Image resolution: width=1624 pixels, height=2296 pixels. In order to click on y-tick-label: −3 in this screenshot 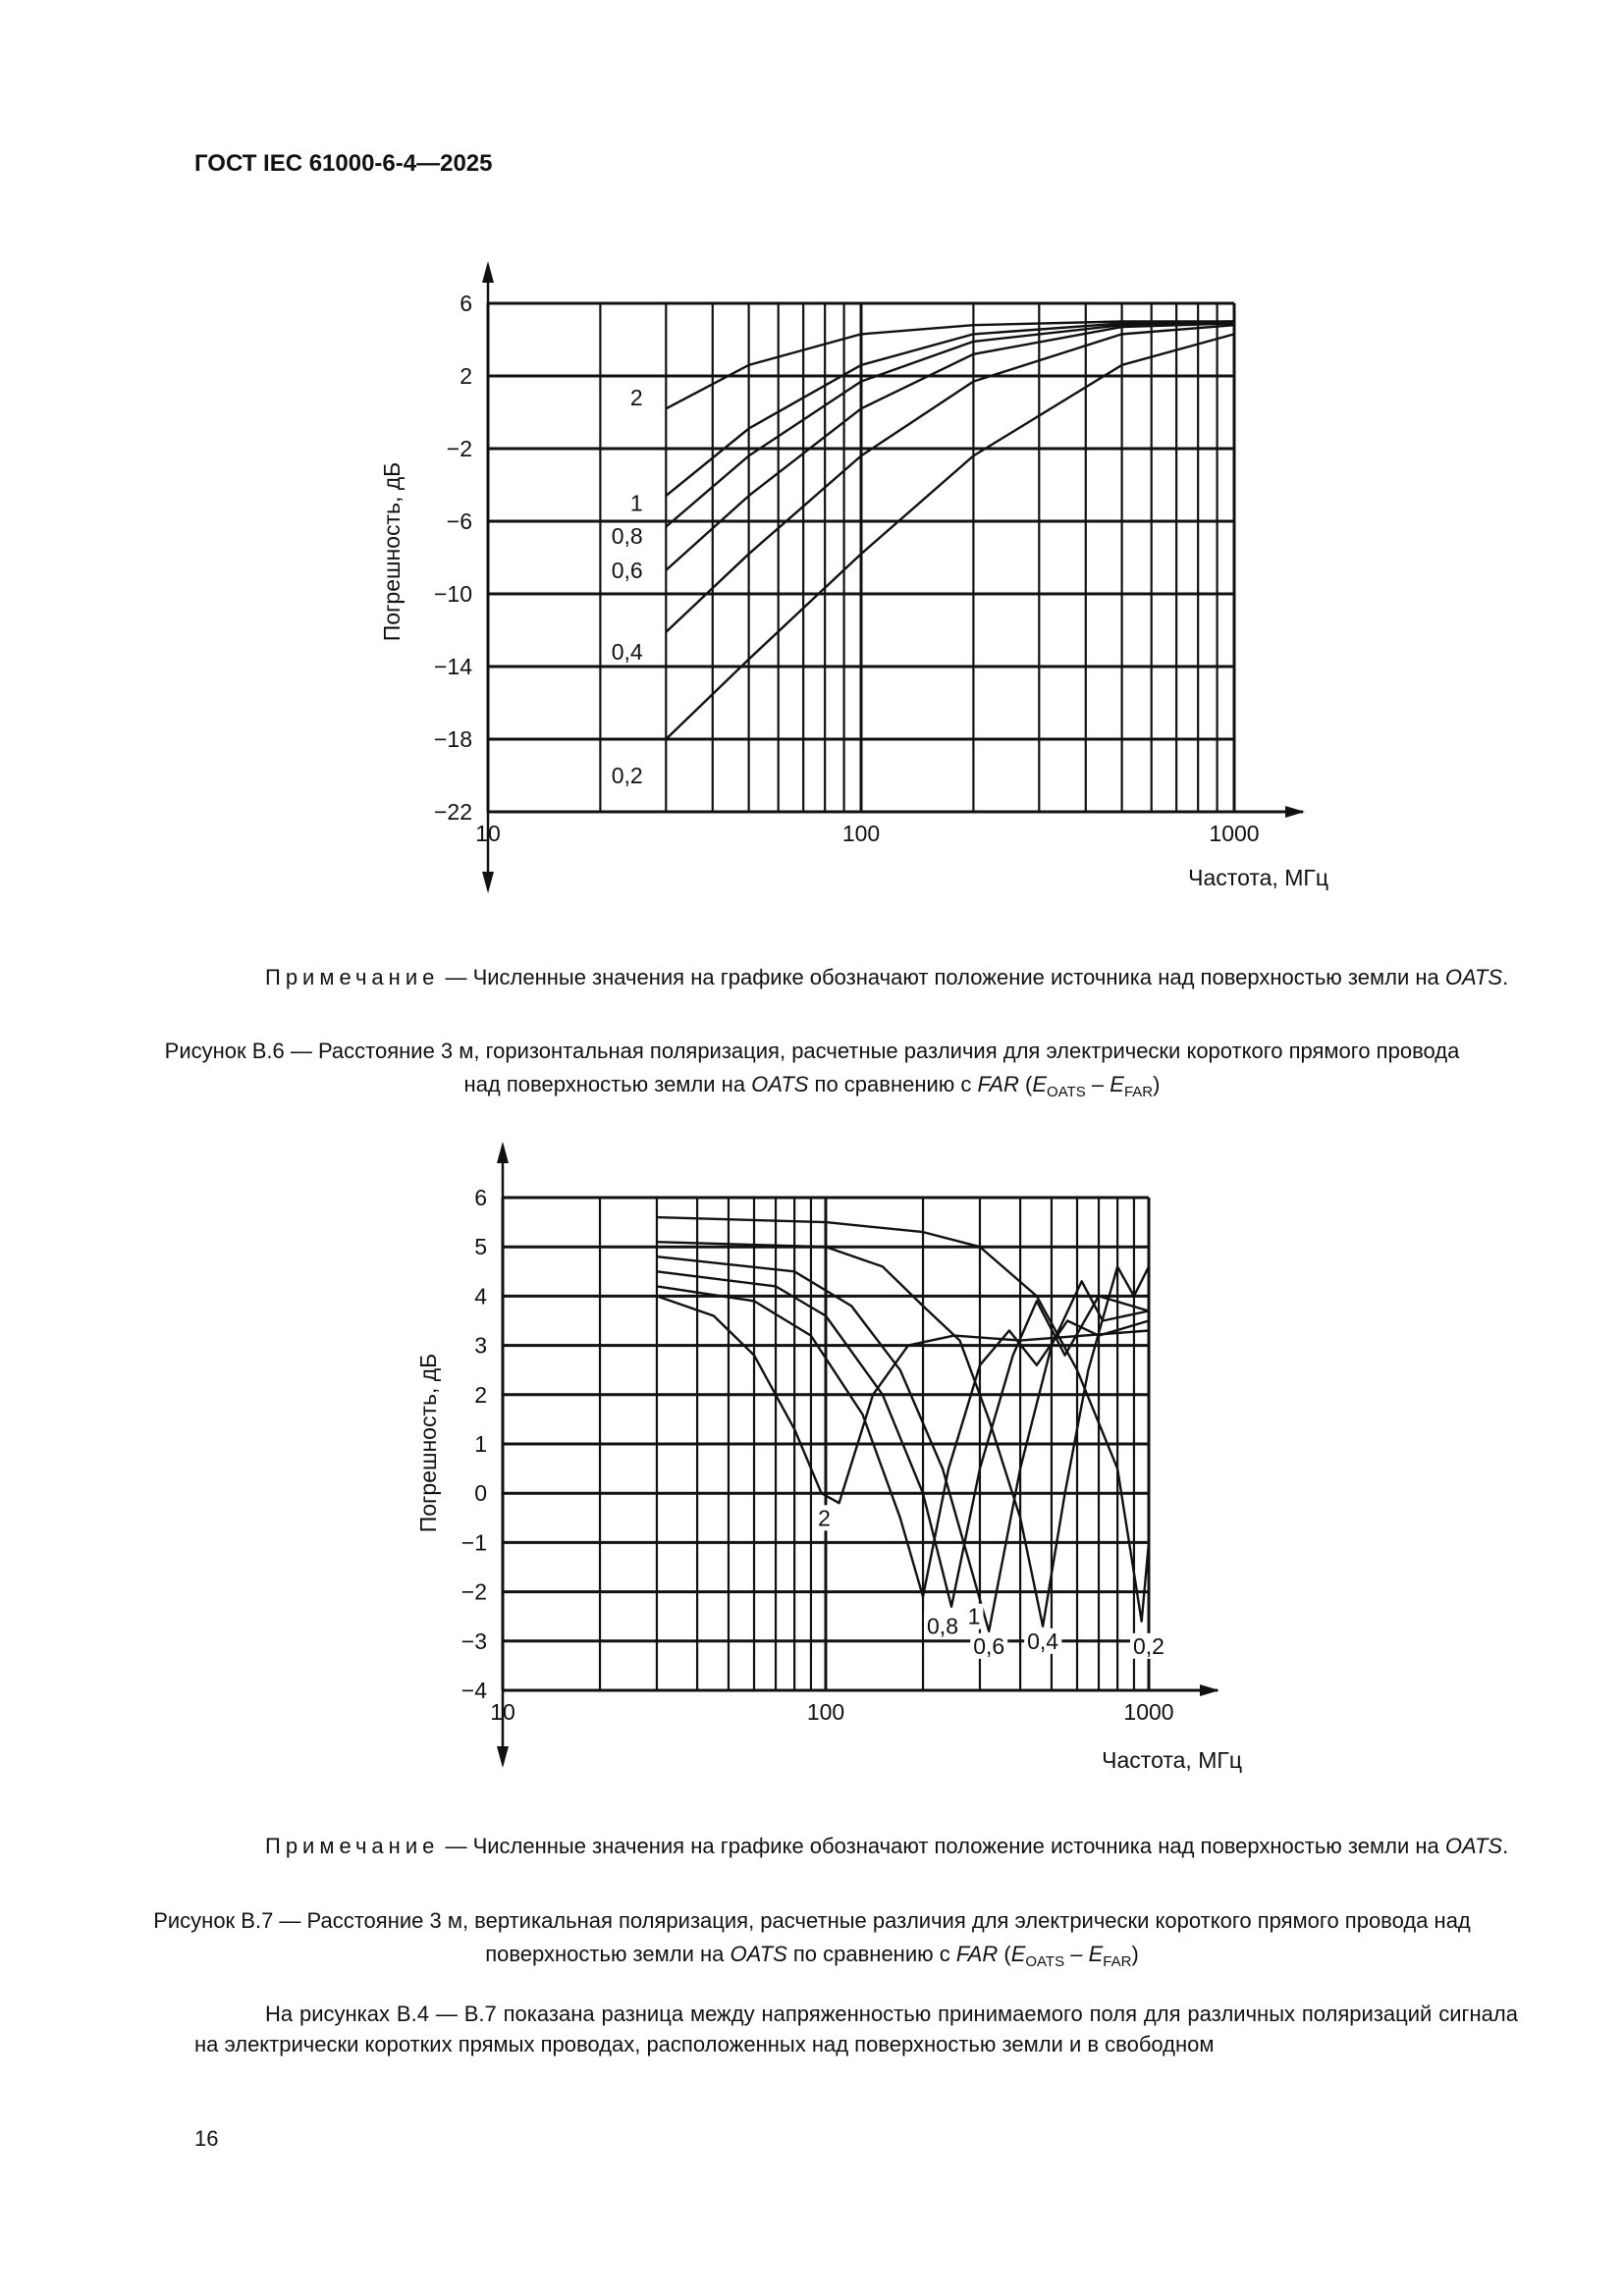, I will do `click(474, 1641)`.